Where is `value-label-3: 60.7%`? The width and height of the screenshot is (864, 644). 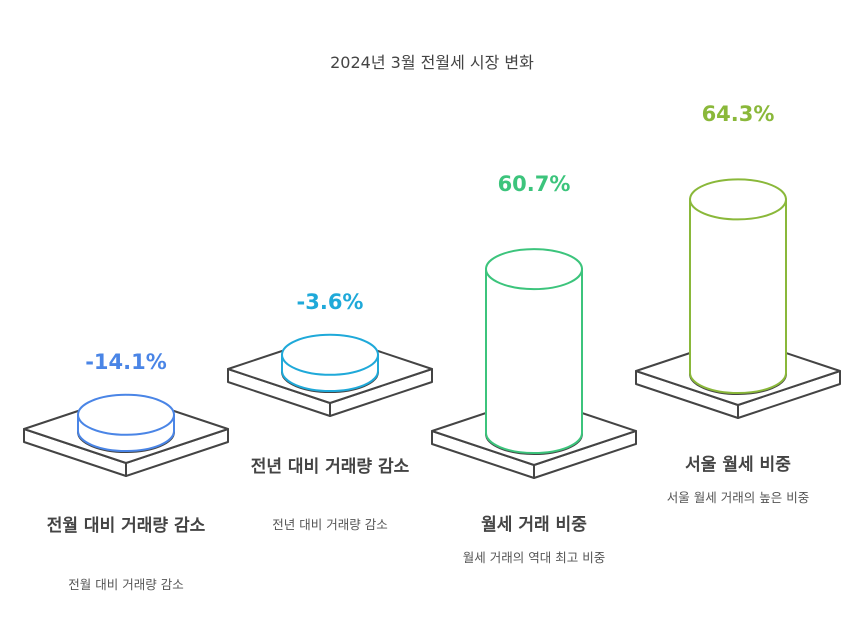 value-label-3: 60.7% is located at coordinates (534, 184).